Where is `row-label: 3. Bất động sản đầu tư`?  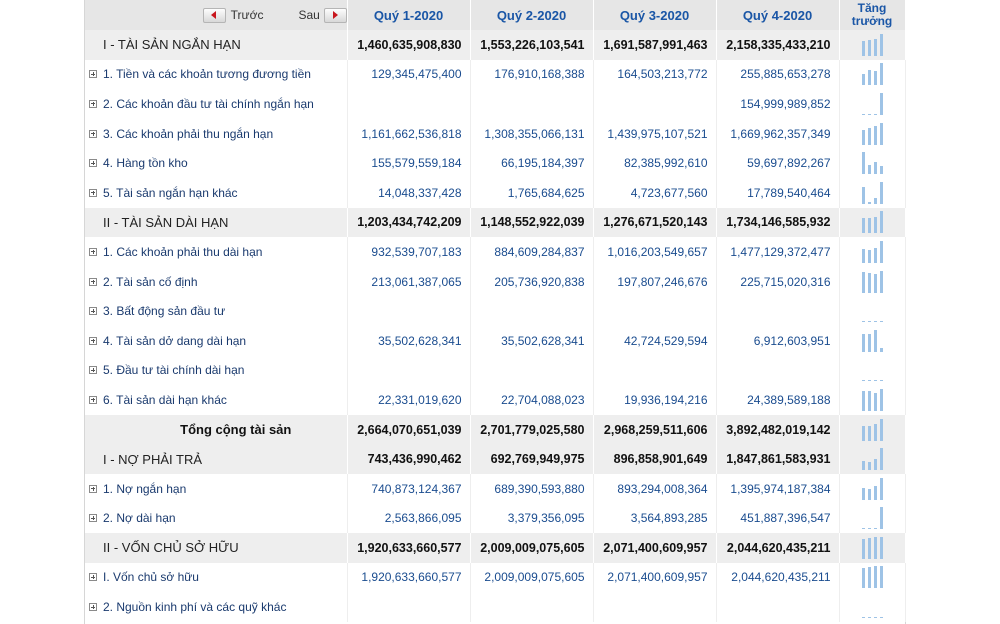 row-label: 3. Bất động sản đầu tư is located at coordinates (164, 311).